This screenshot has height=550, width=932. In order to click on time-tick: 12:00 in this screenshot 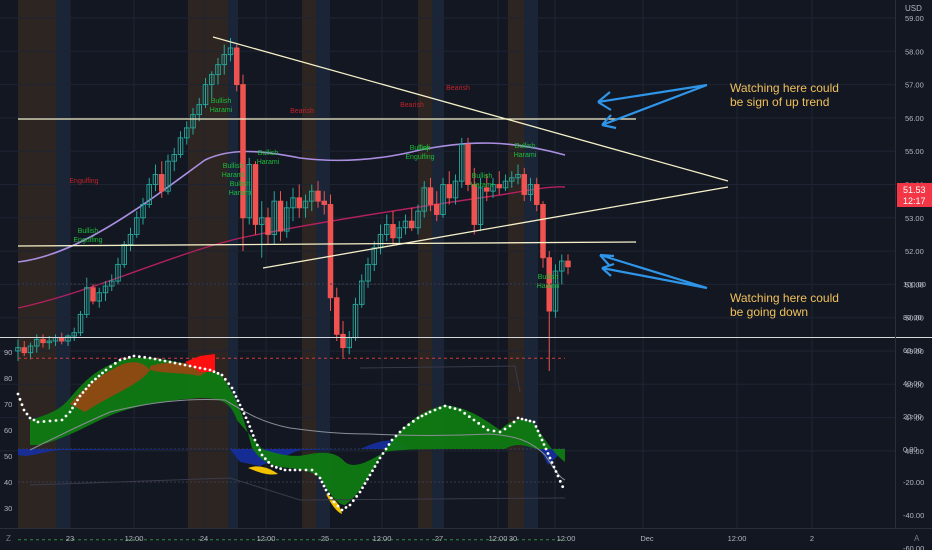, I will do `click(382, 538)`.